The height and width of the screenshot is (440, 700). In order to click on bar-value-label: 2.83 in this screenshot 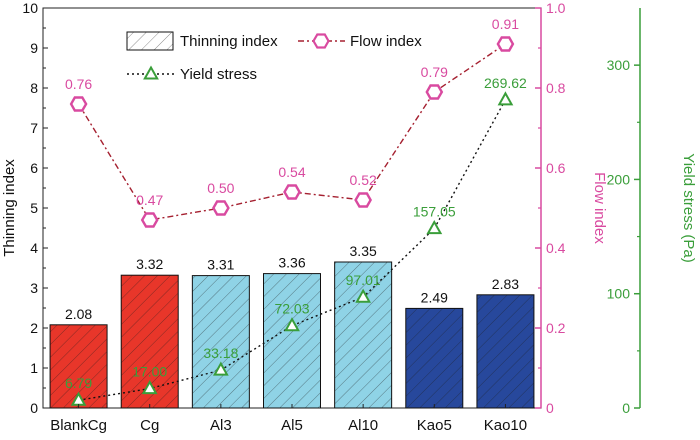, I will do `click(505, 284)`.